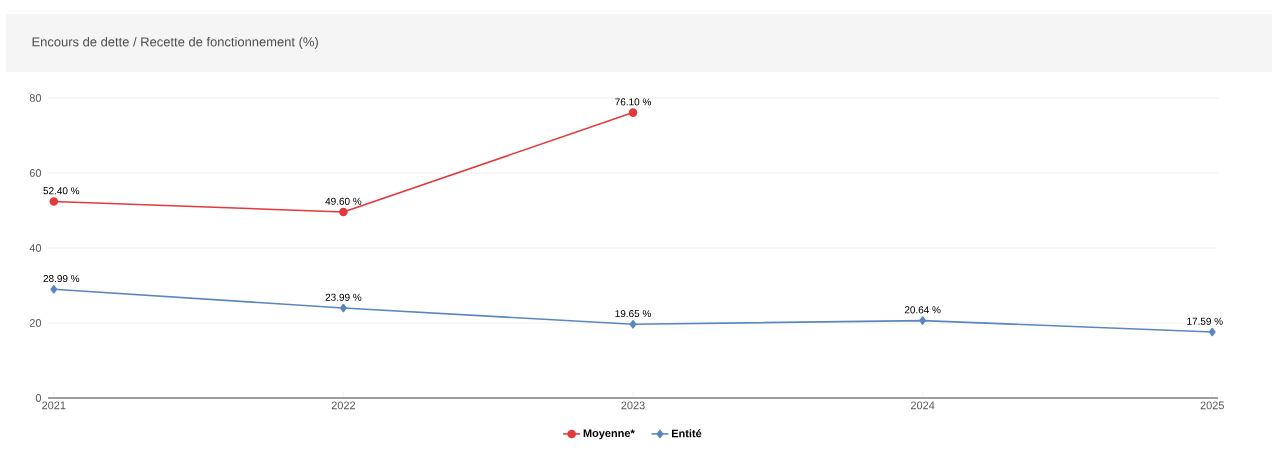  I want to click on y-tick-label: 0, so click(38, 398).